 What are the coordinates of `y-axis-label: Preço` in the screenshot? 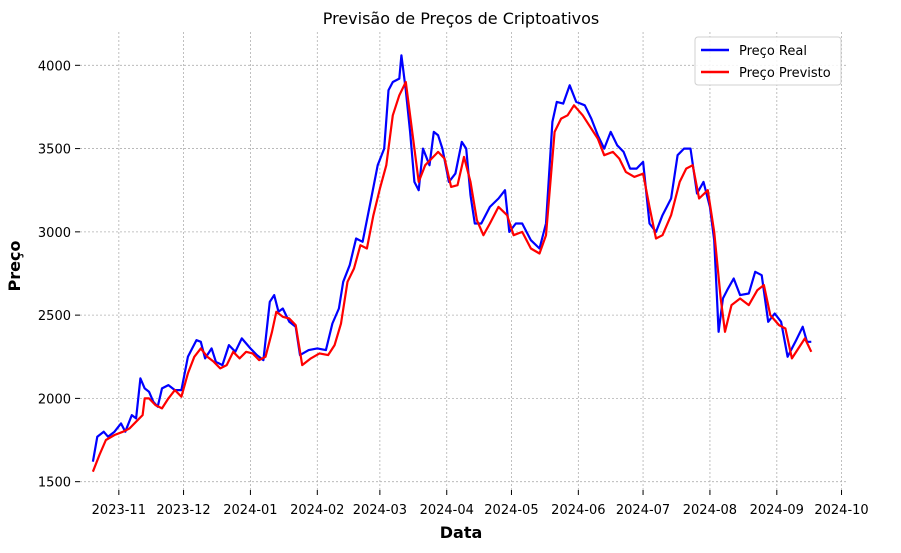 It's located at (14, 266).